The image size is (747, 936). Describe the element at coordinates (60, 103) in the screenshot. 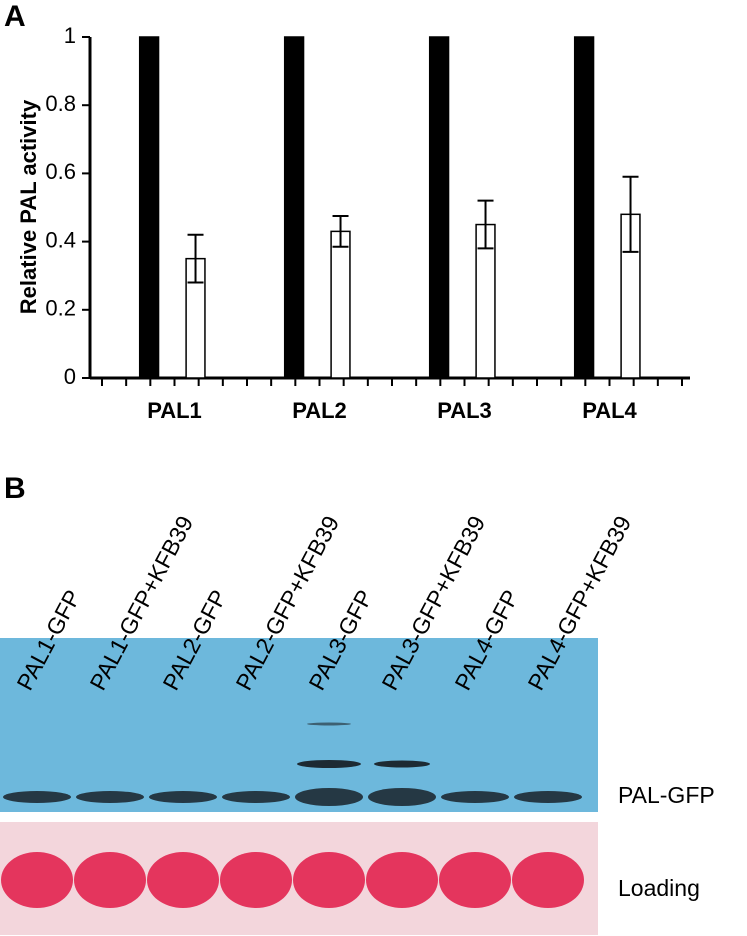

I see `y-tick-label: 0.8` at that location.